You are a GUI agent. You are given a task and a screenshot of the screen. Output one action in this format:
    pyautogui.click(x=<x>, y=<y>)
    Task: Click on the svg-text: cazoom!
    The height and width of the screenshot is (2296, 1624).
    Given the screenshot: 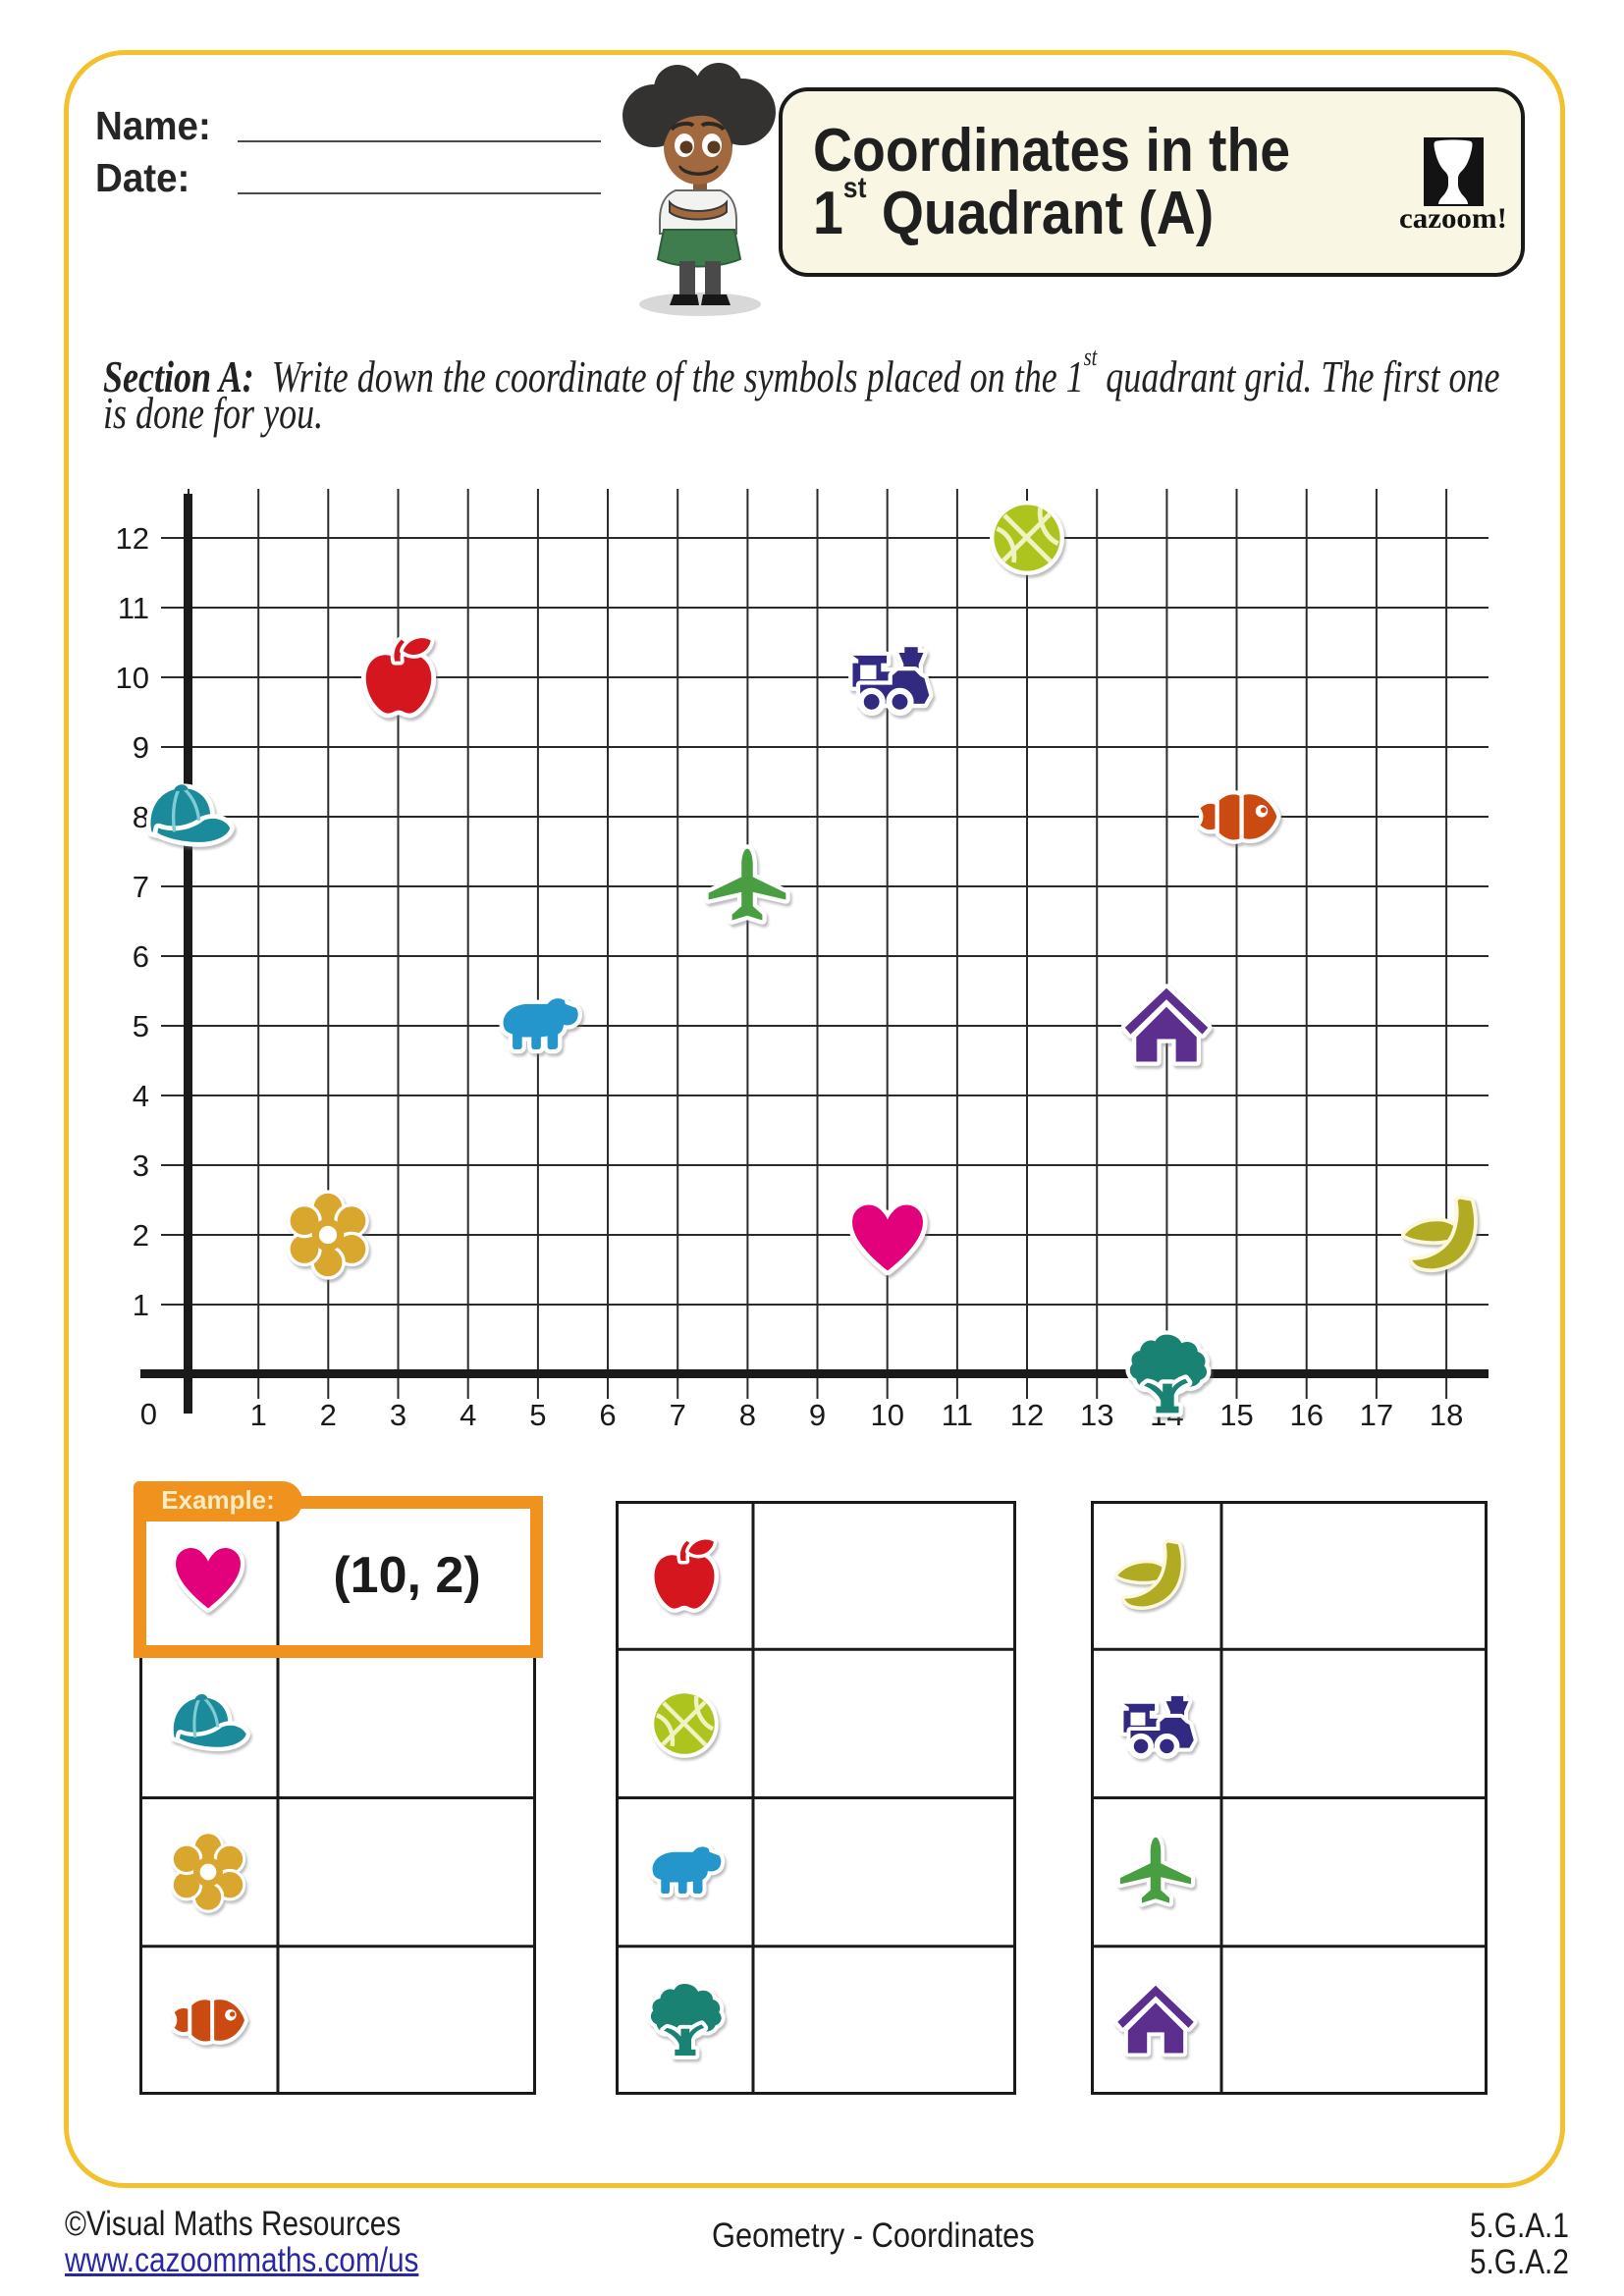 What is the action you would take?
    pyautogui.click(x=1453, y=218)
    